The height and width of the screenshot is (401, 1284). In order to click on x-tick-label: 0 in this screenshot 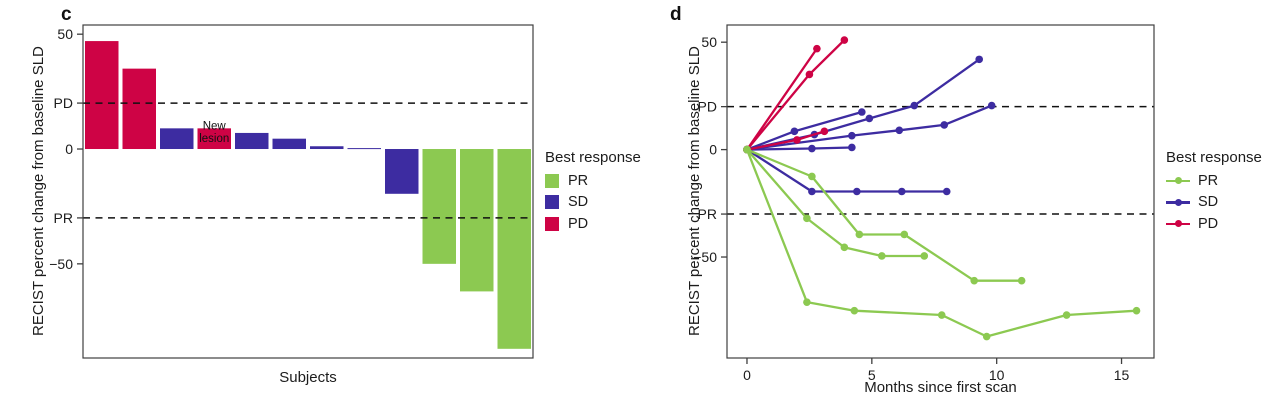, I will do `click(747, 375)`.